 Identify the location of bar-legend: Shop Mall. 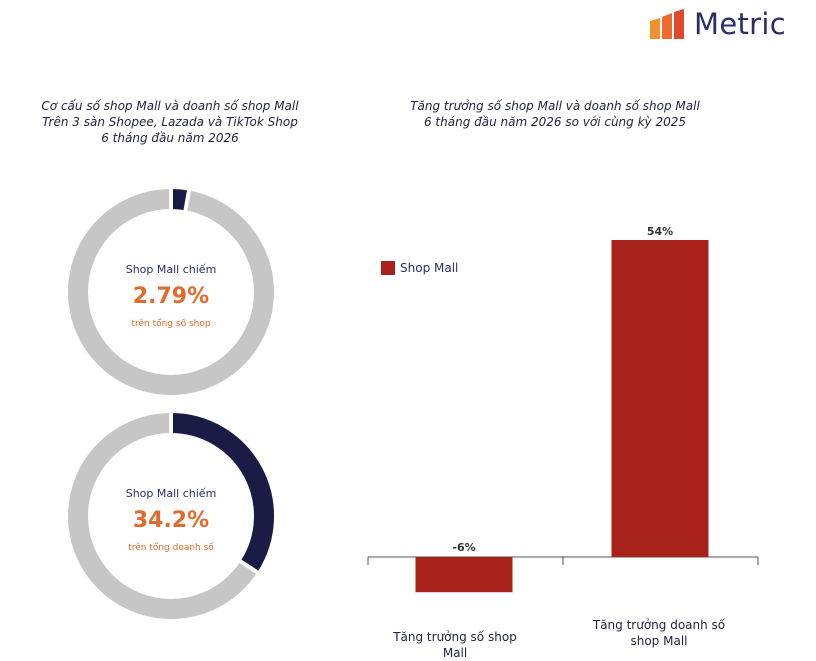
(419, 268).